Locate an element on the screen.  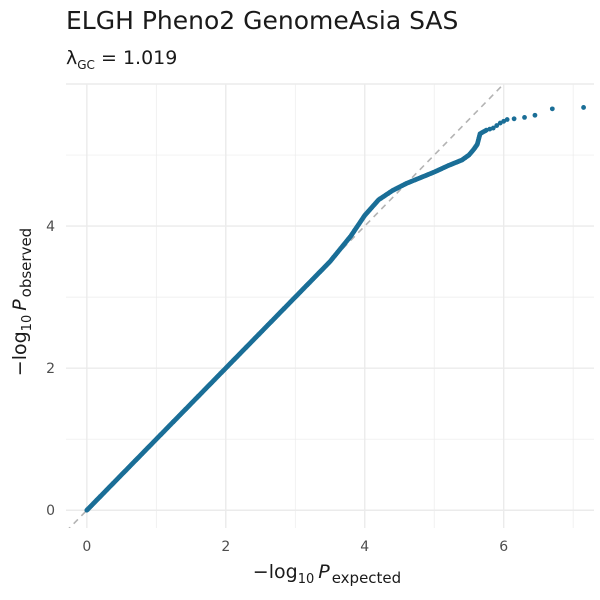
x-axis-subscript: expected is located at coordinates (366, 578).